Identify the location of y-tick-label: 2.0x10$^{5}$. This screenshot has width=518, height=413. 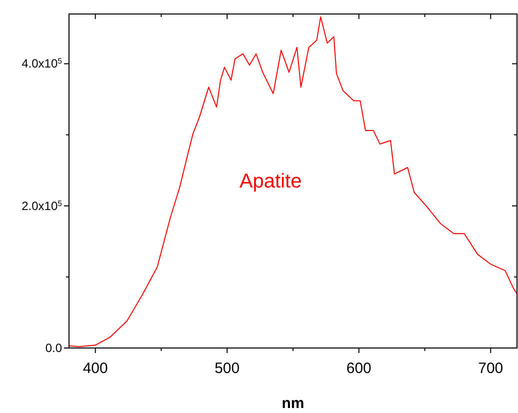
(42, 205).